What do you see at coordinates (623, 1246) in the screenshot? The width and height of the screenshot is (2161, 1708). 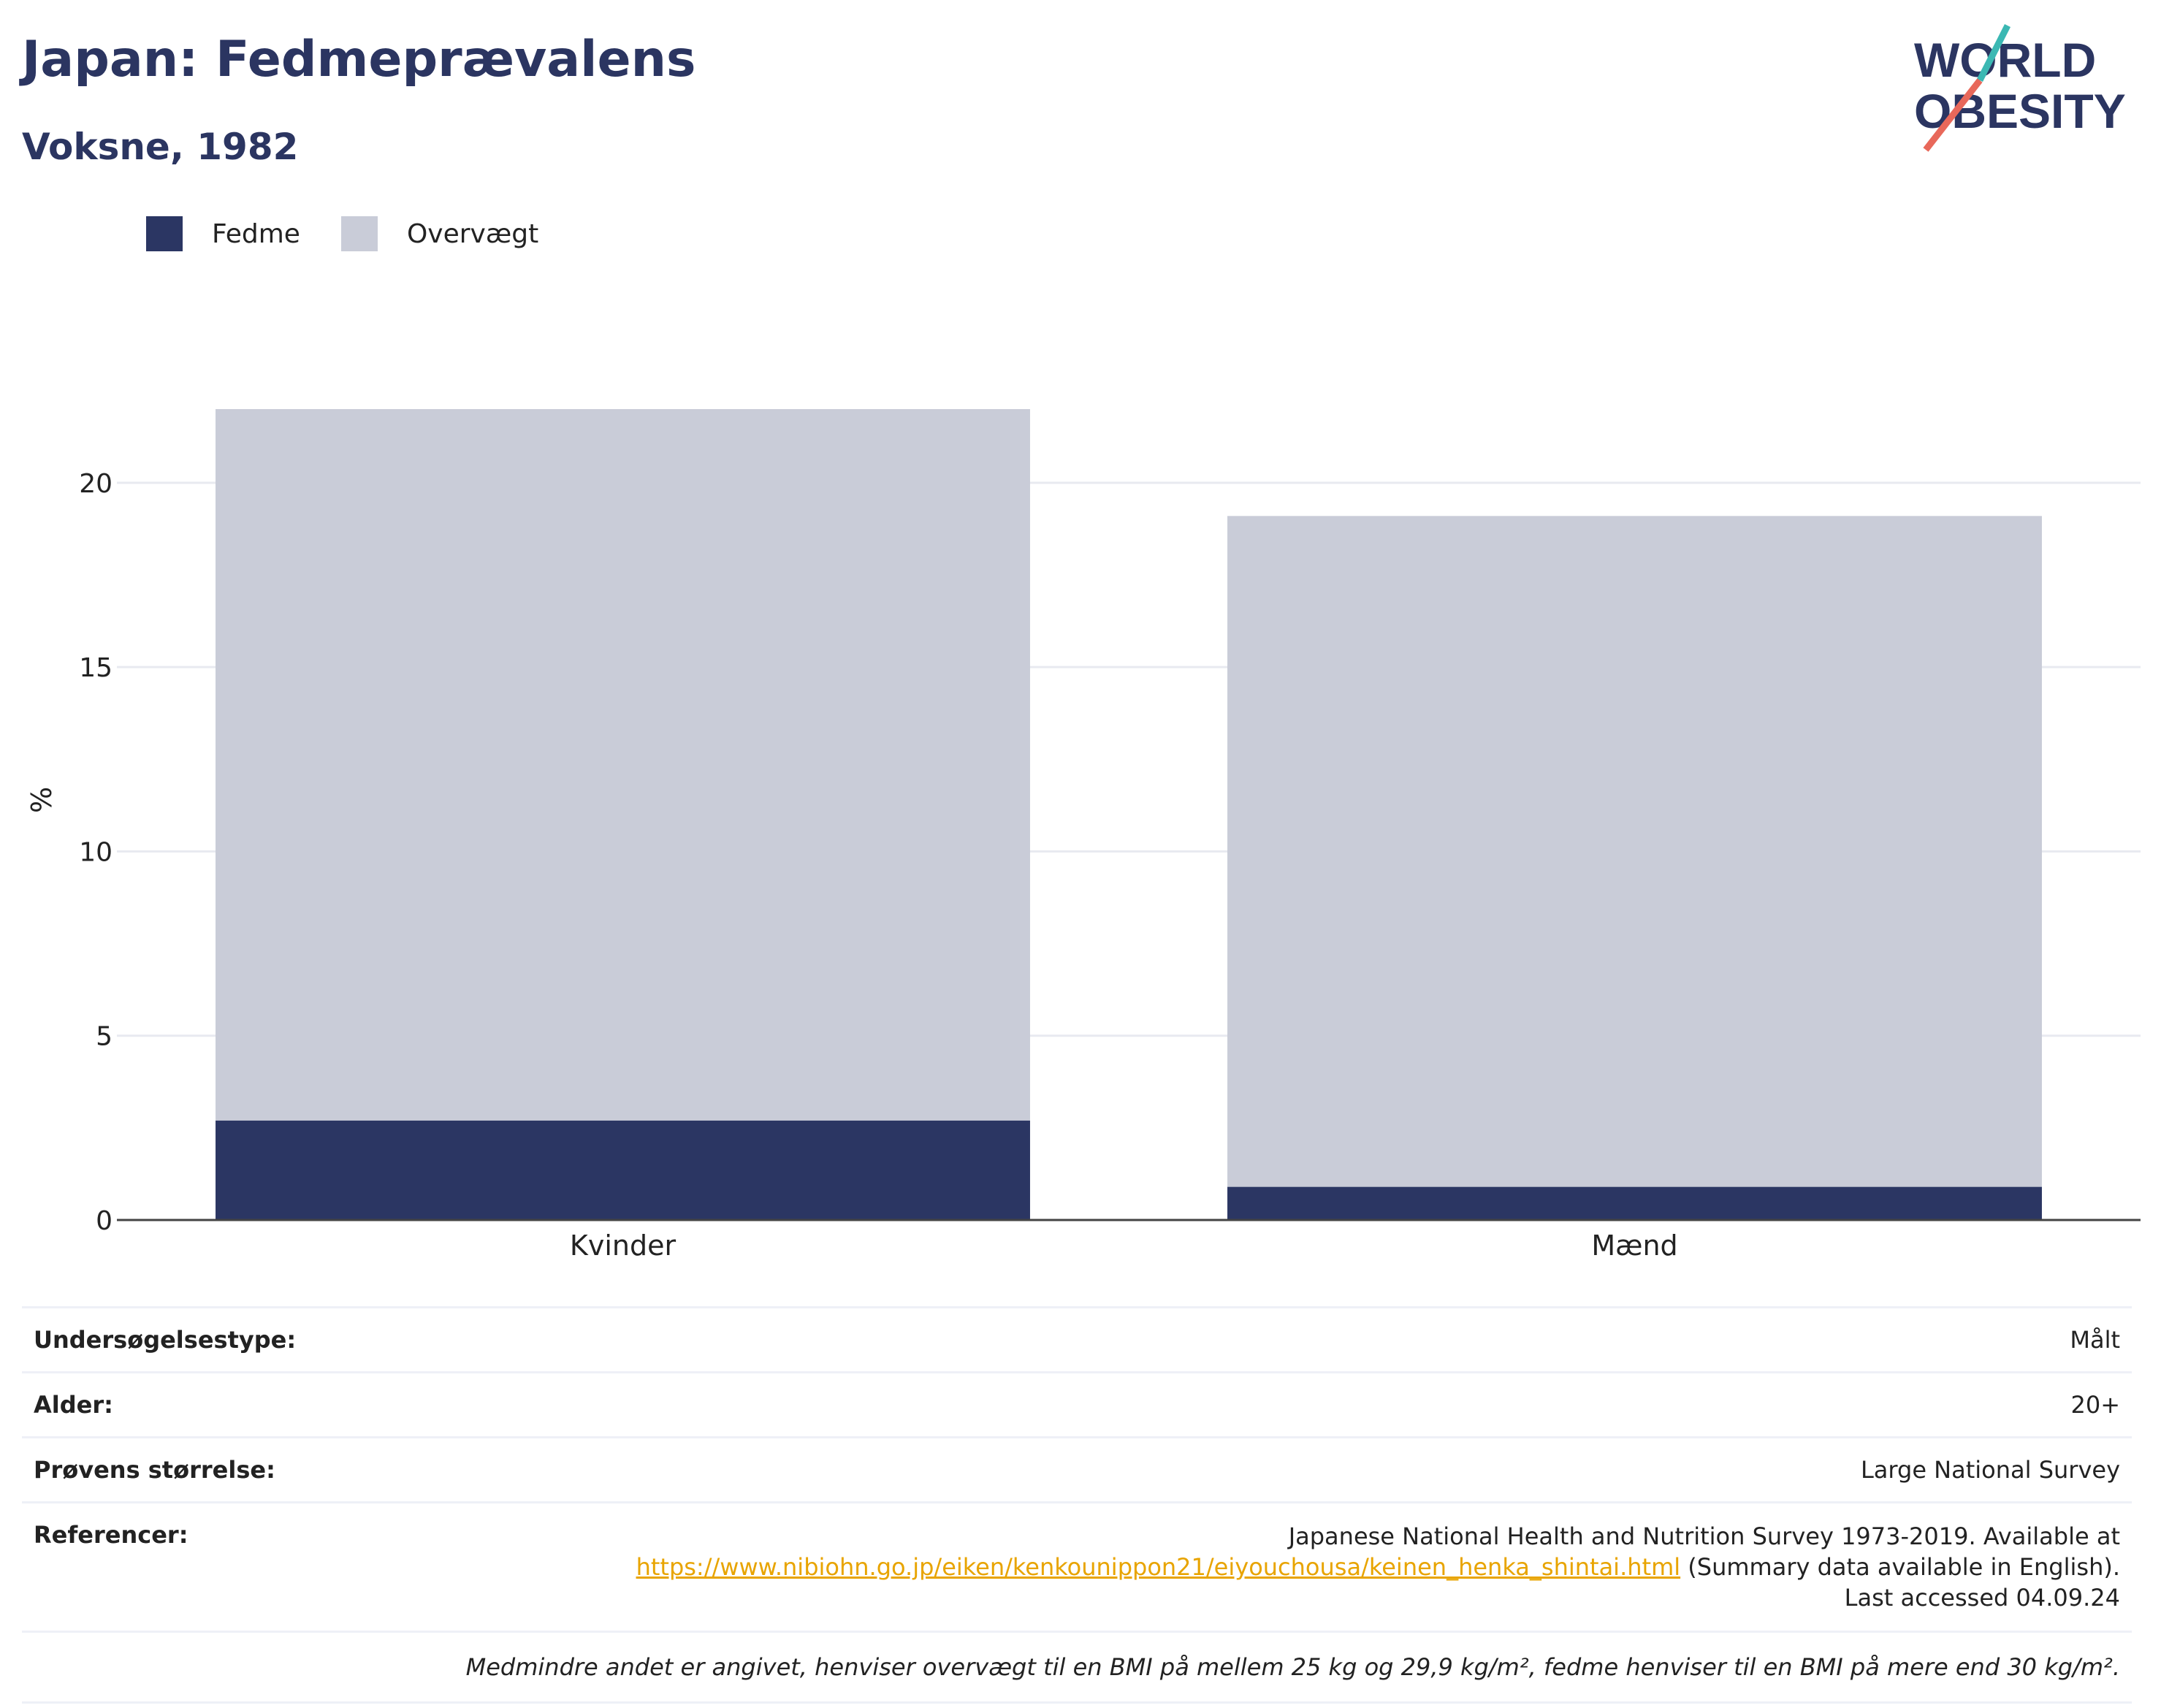 I see `x-tick-label: Kvinder` at bounding box center [623, 1246].